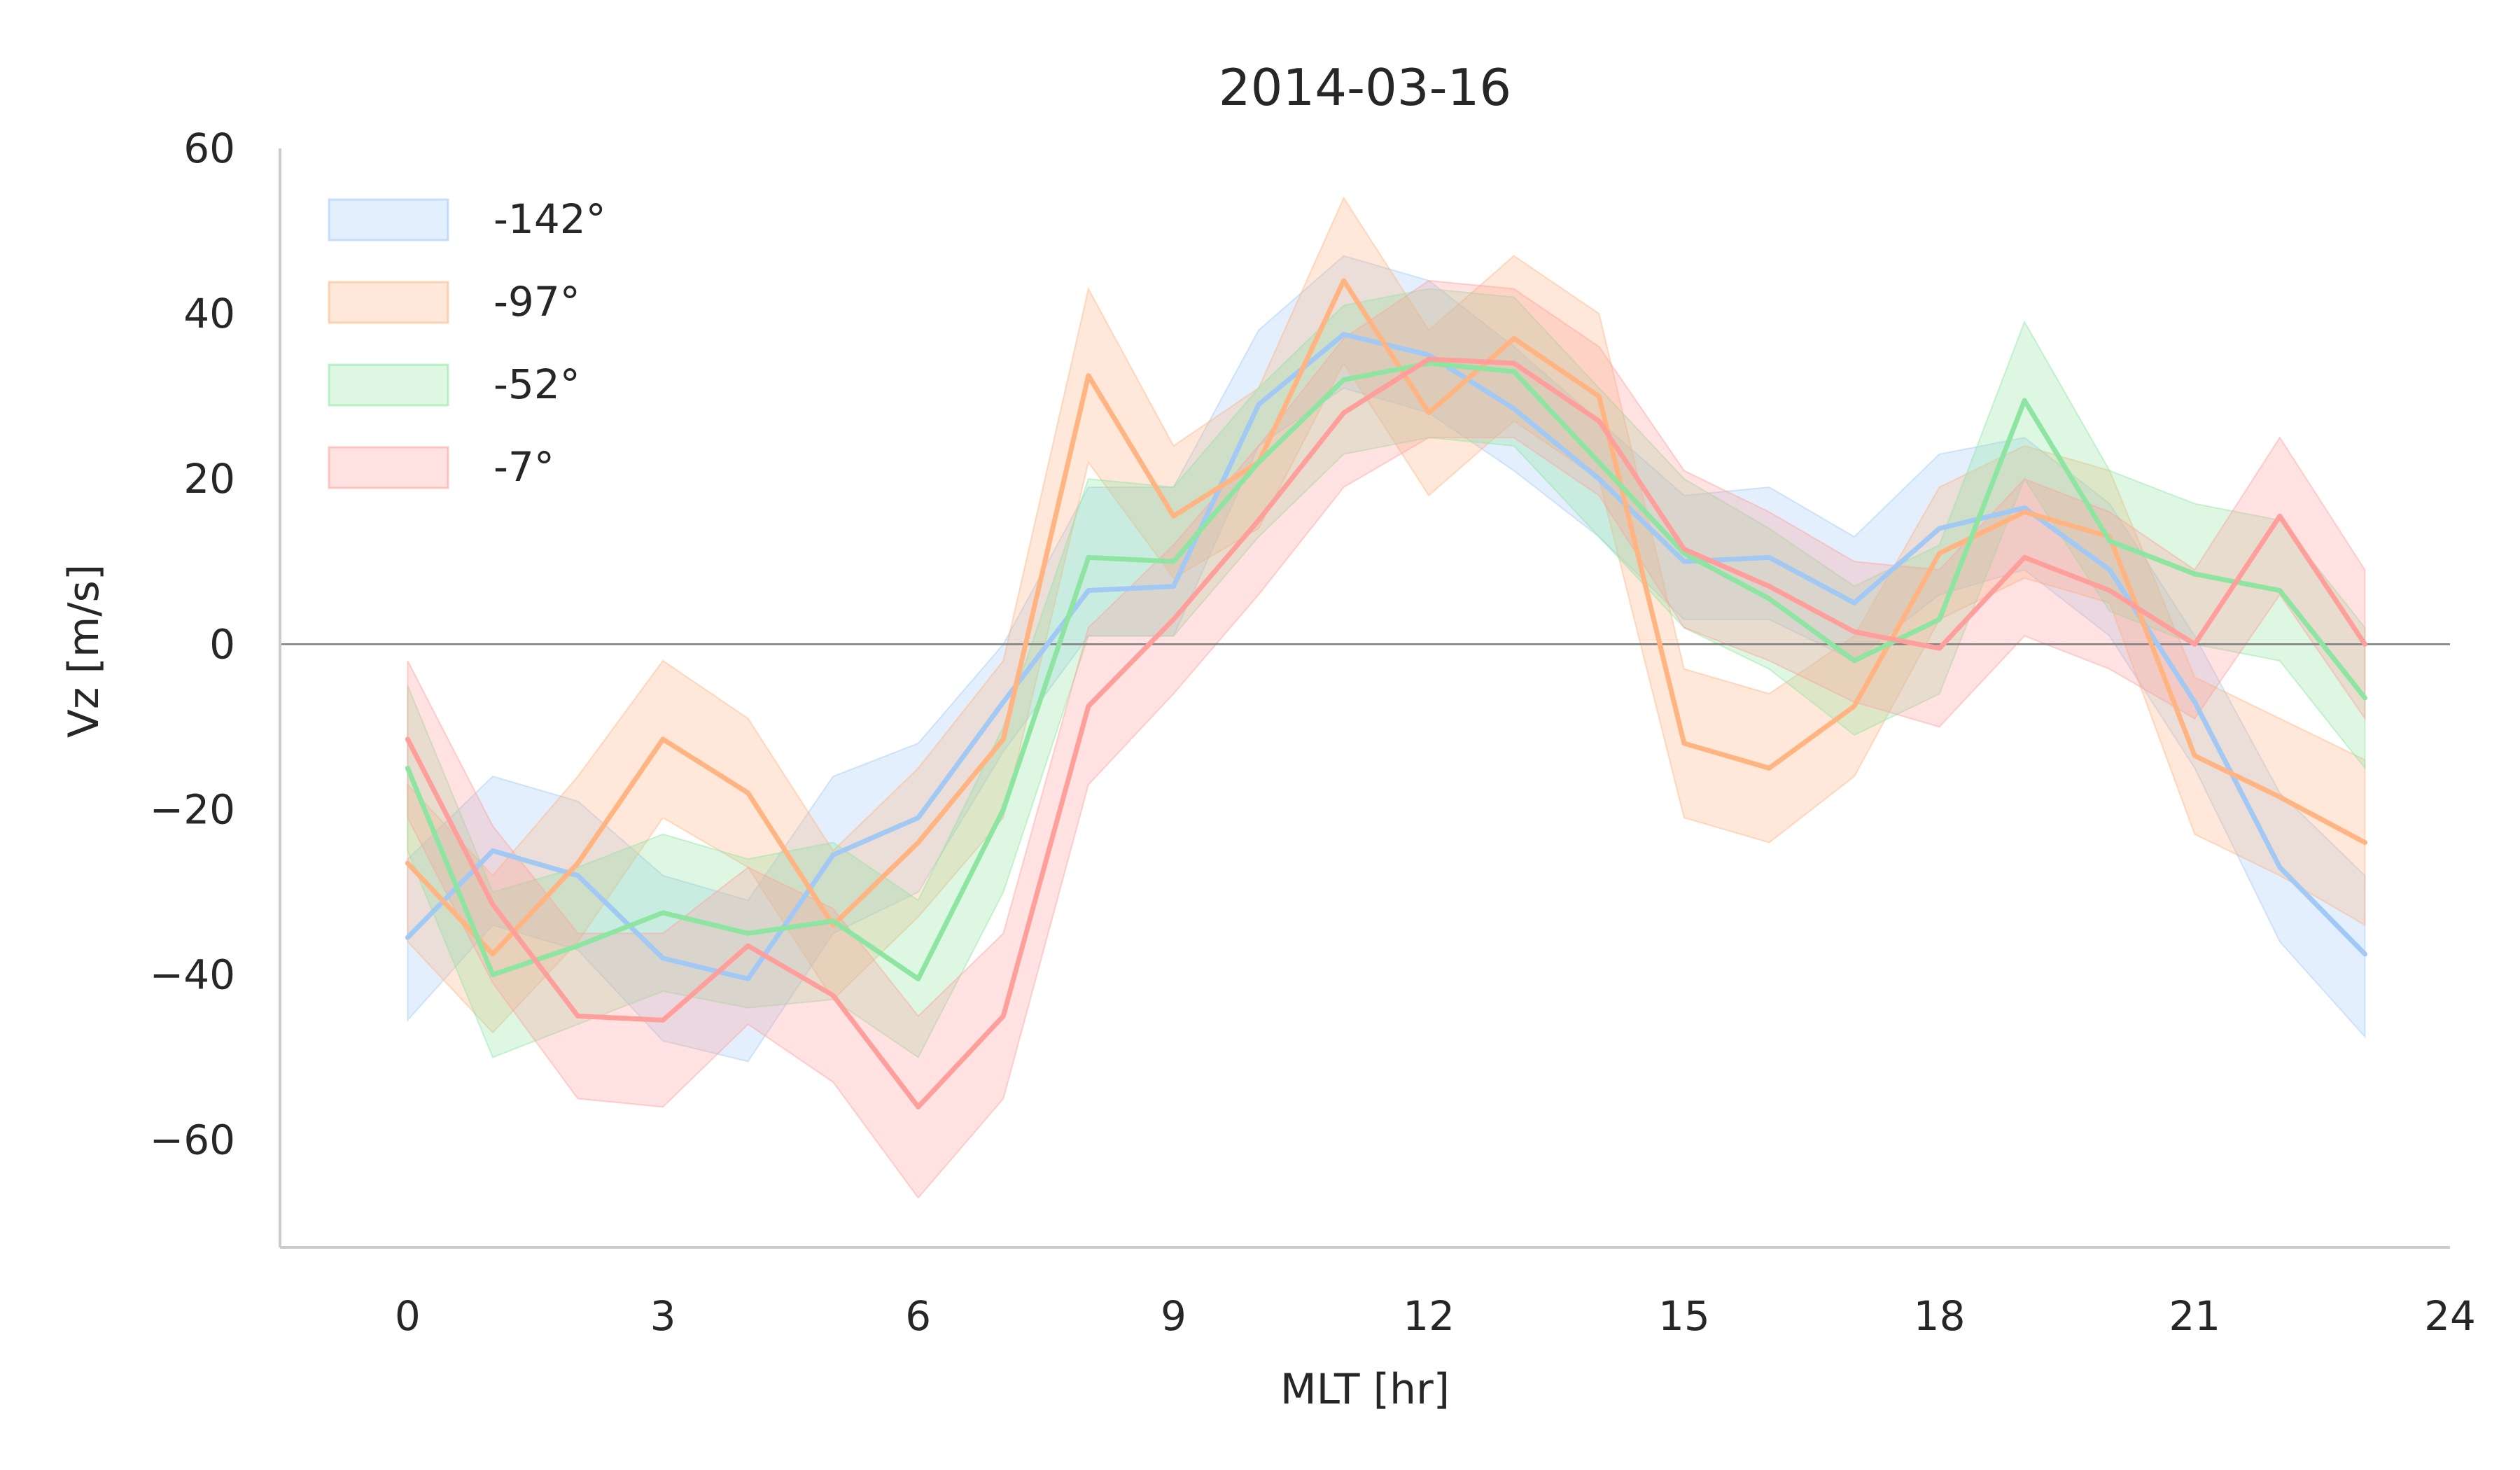 The image size is (2520, 1470). Describe the element at coordinates (209, 313) in the screenshot. I see `y-tick-label: 40` at that location.